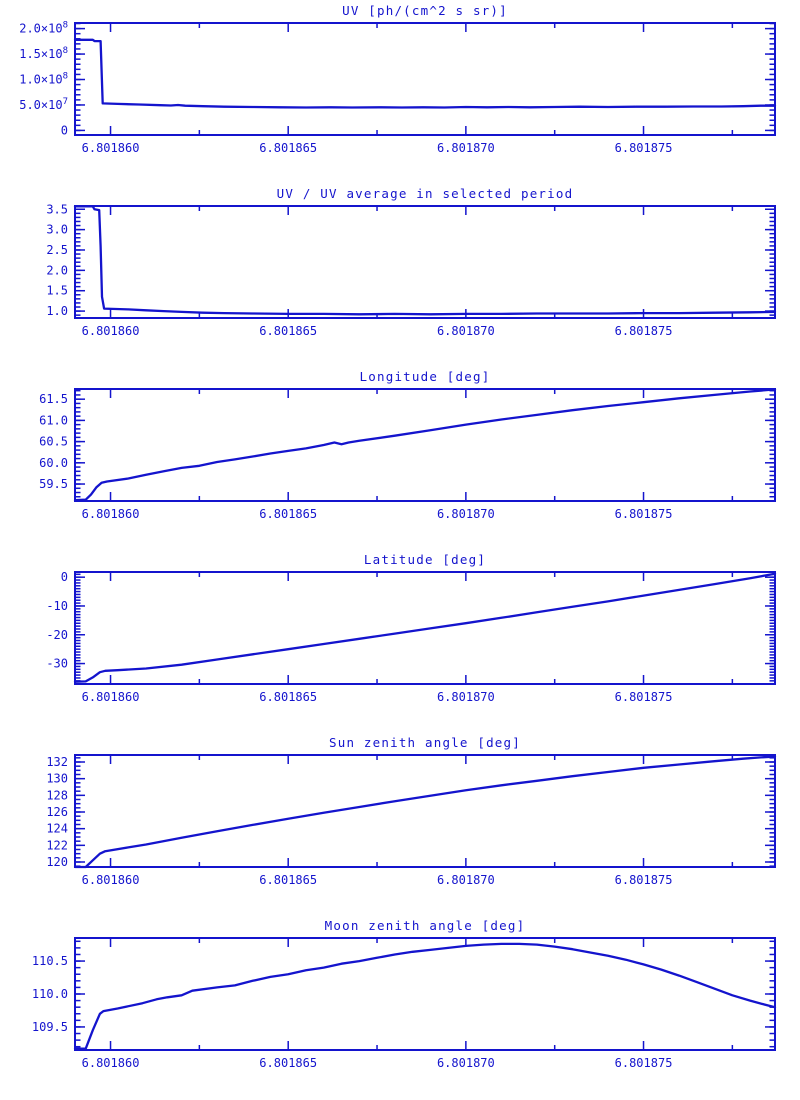 This screenshot has height=1100, width=800. I want to click on sun-zenith-data-line, so click(425, 812).